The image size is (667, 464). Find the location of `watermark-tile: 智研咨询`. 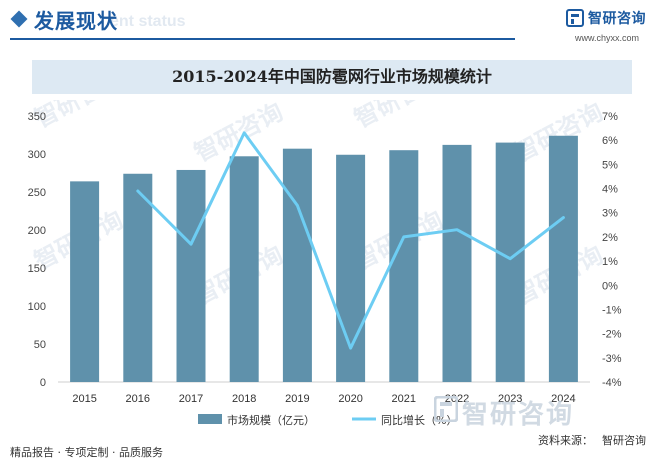

watermark-tile: 智研咨询 is located at coordinates (399, 116).